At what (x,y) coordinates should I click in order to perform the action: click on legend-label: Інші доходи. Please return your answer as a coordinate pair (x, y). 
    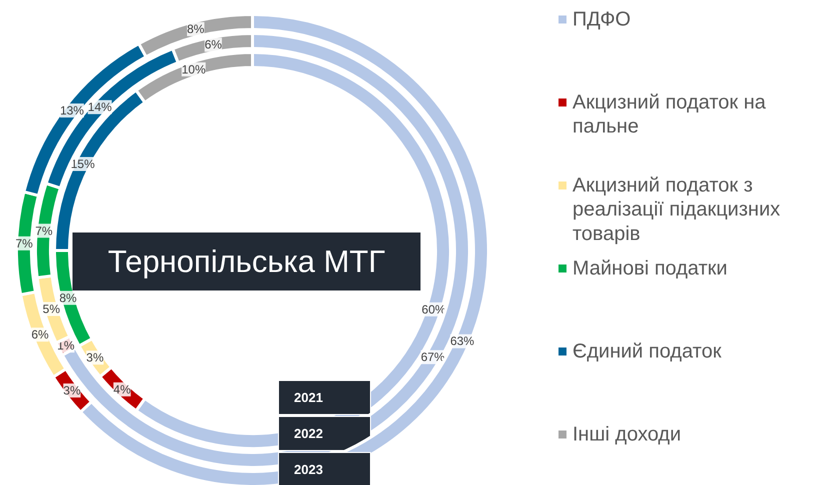
    Looking at the image, I should click on (627, 435).